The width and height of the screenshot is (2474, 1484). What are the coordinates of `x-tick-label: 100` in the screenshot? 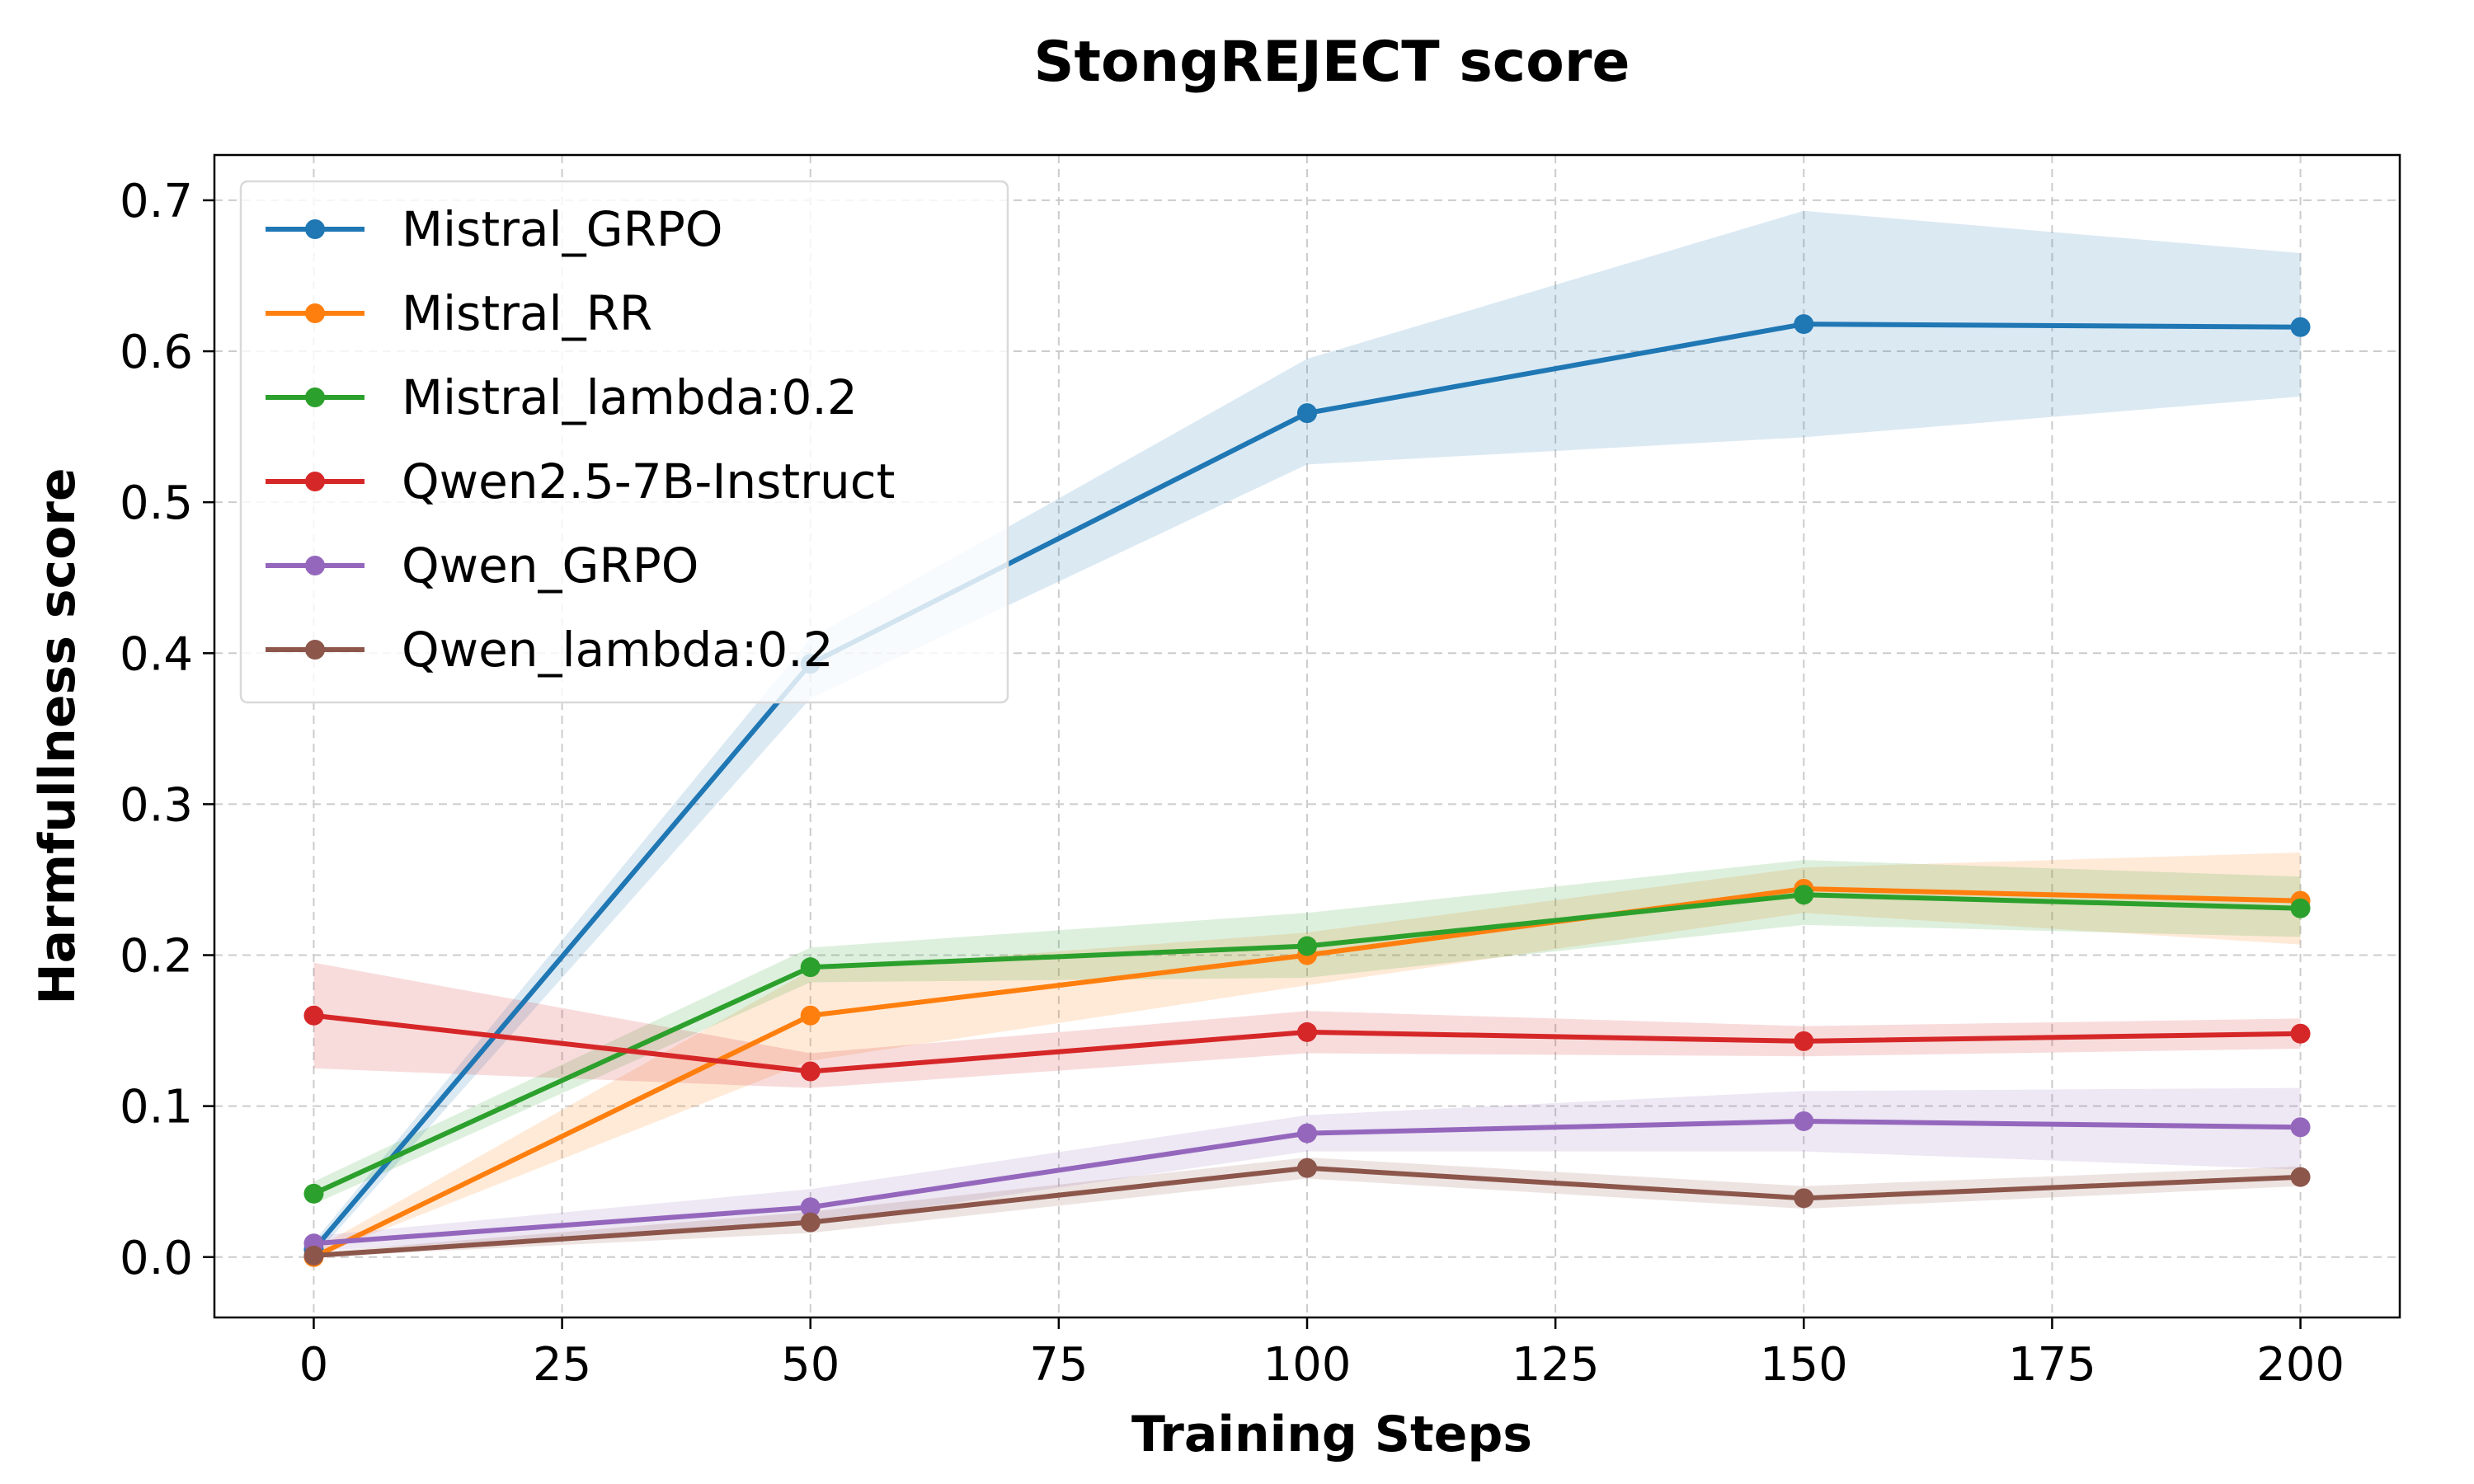 It's located at (1307, 1365).